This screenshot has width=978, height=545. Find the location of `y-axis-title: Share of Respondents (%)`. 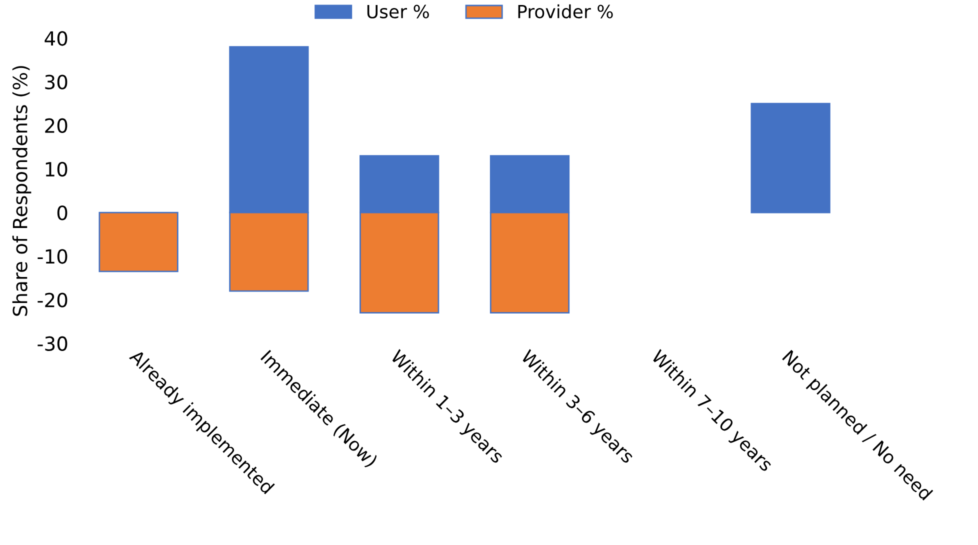

y-axis-title: Share of Respondents (%) is located at coordinates (22, 191).